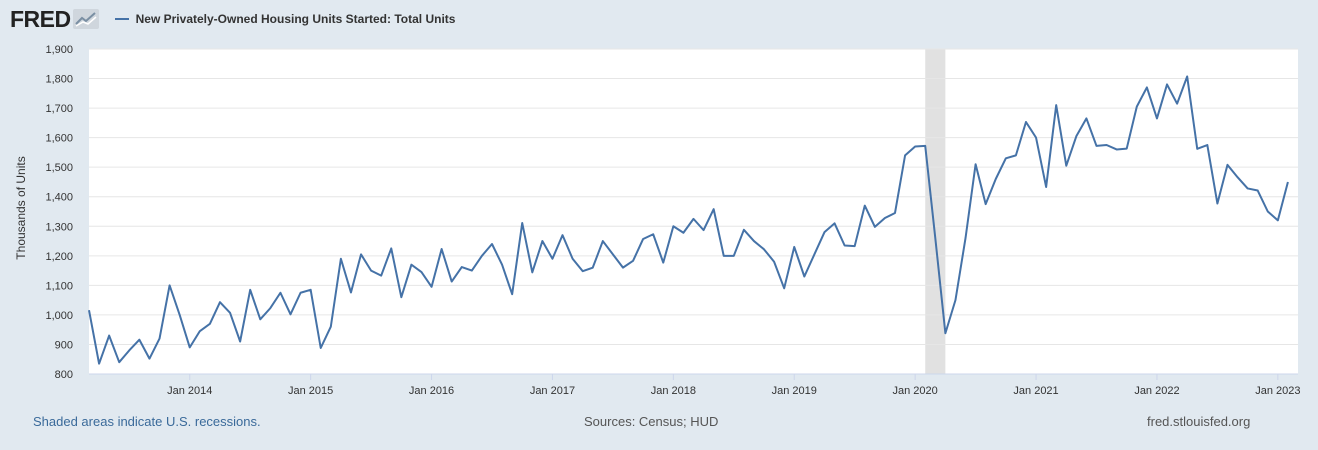  I want to click on fred-logo: FRED, so click(54, 19).